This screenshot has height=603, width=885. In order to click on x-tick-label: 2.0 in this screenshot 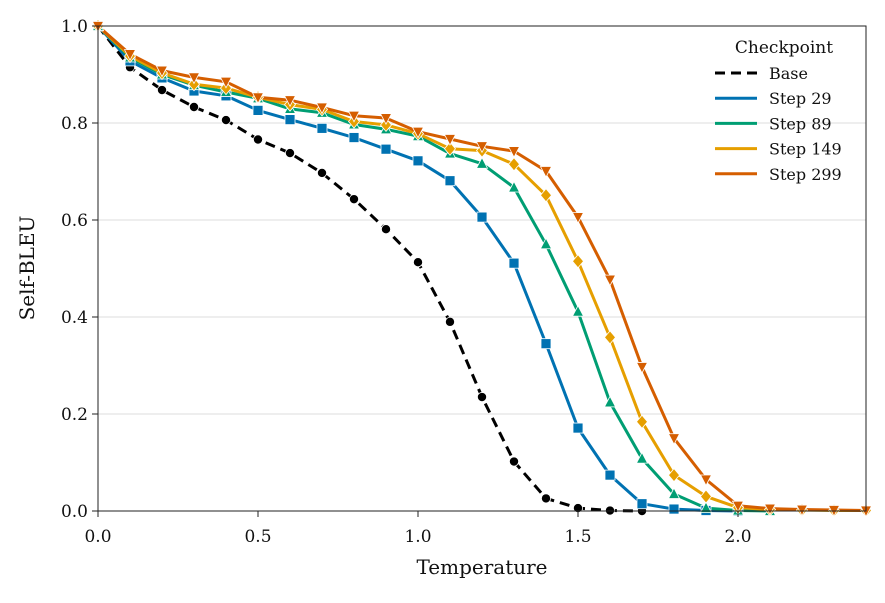, I will do `click(737, 537)`.